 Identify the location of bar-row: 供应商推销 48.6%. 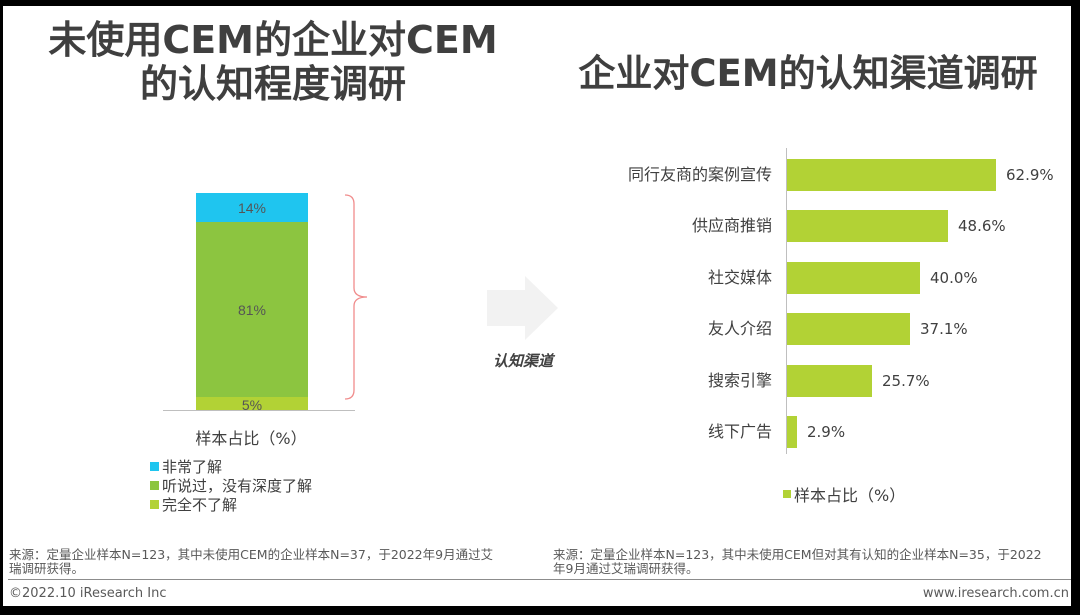
(537, 226).